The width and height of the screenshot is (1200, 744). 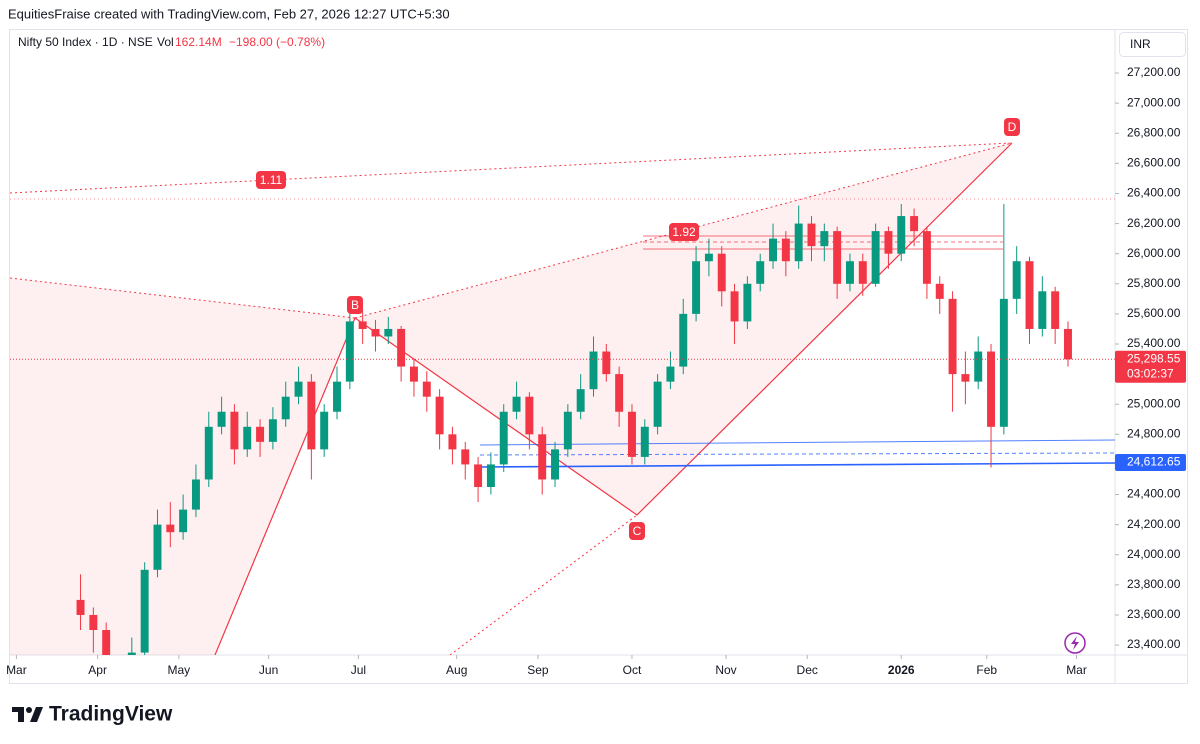 I want to click on y-tick-label: 24,400.00, so click(x=1154, y=494).